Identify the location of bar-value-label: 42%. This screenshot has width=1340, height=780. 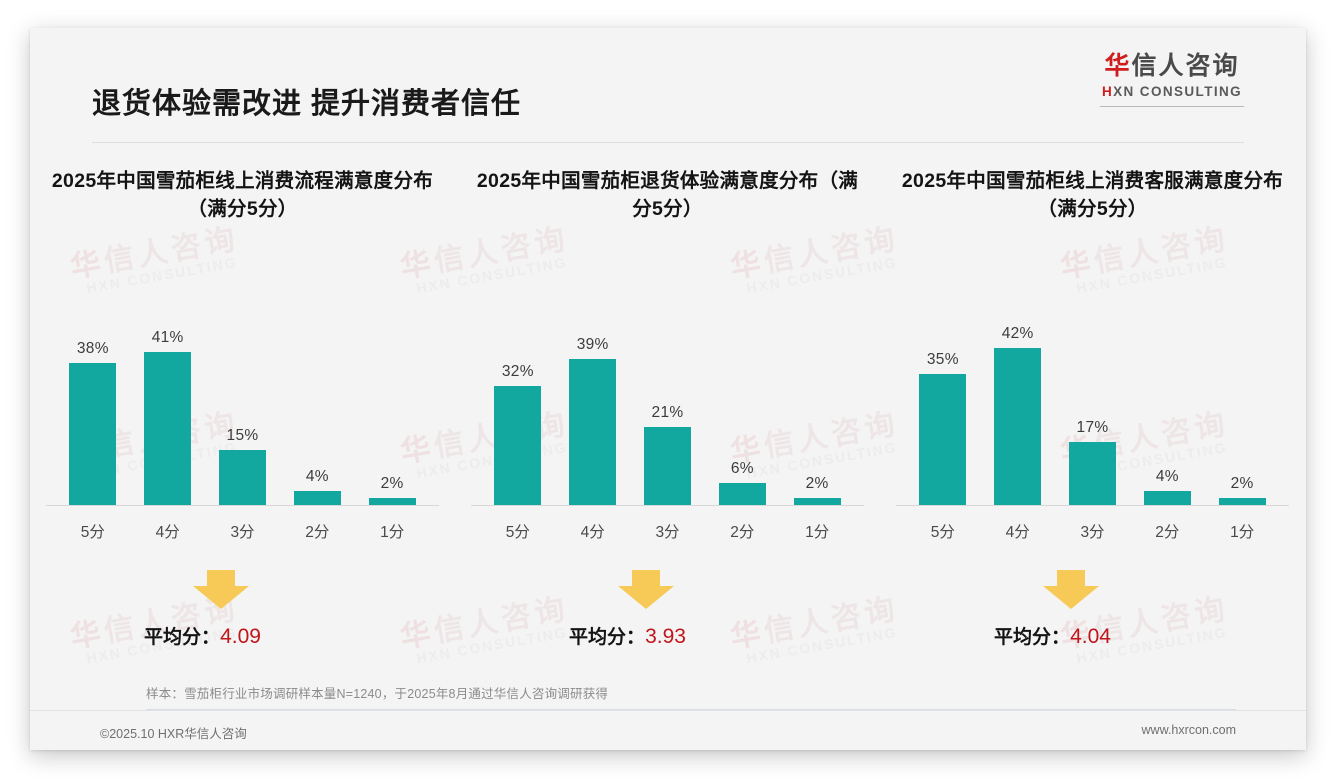
(1017, 334).